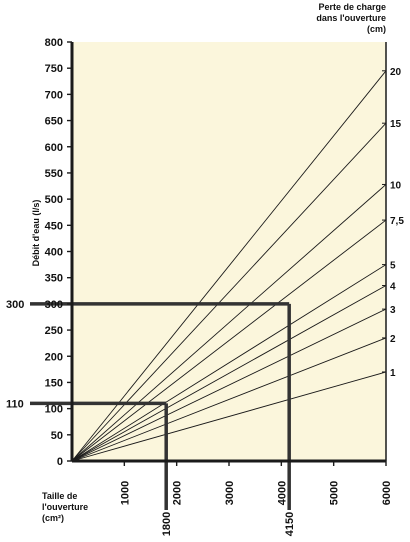 Image resolution: width=410 pixels, height=542 pixels. I want to click on y-tick-label: 300, so click(54, 305).